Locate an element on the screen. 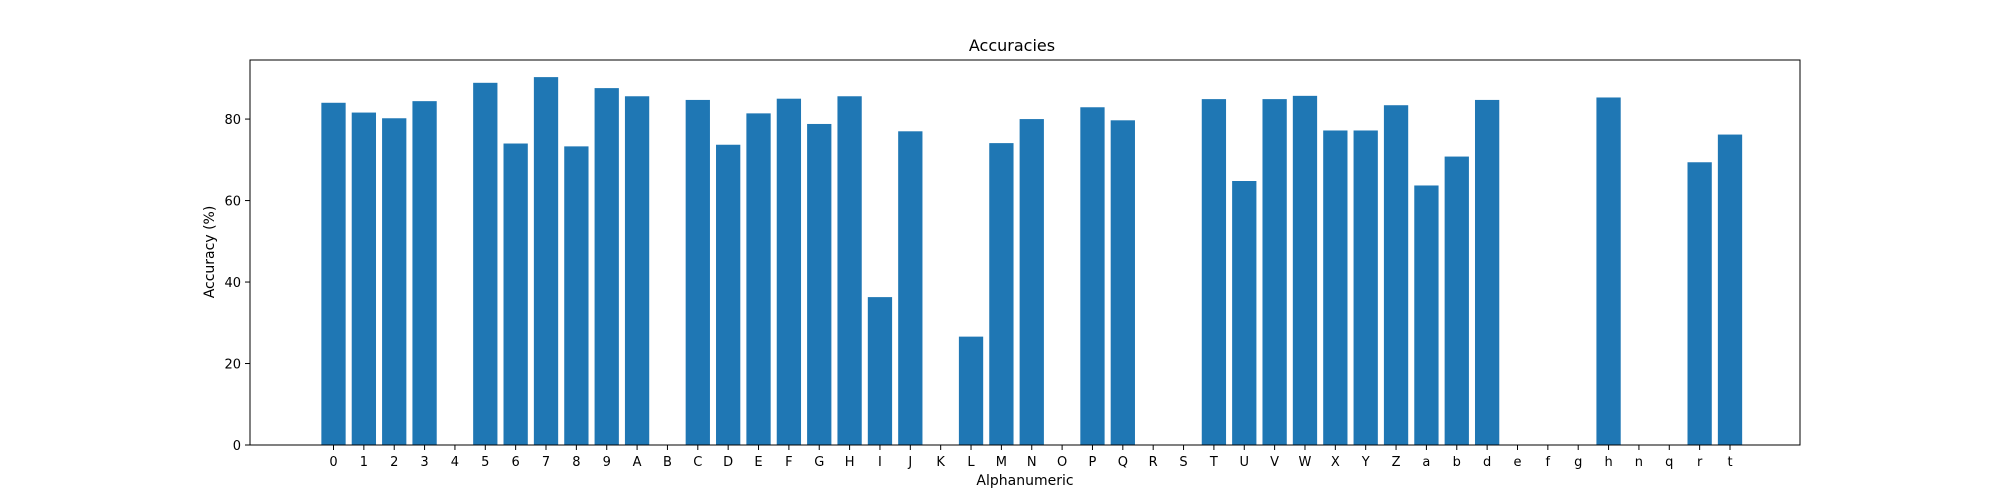 The height and width of the screenshot is (500, 2000). y-tick-label: 20 is located at coordinates (232, 365).